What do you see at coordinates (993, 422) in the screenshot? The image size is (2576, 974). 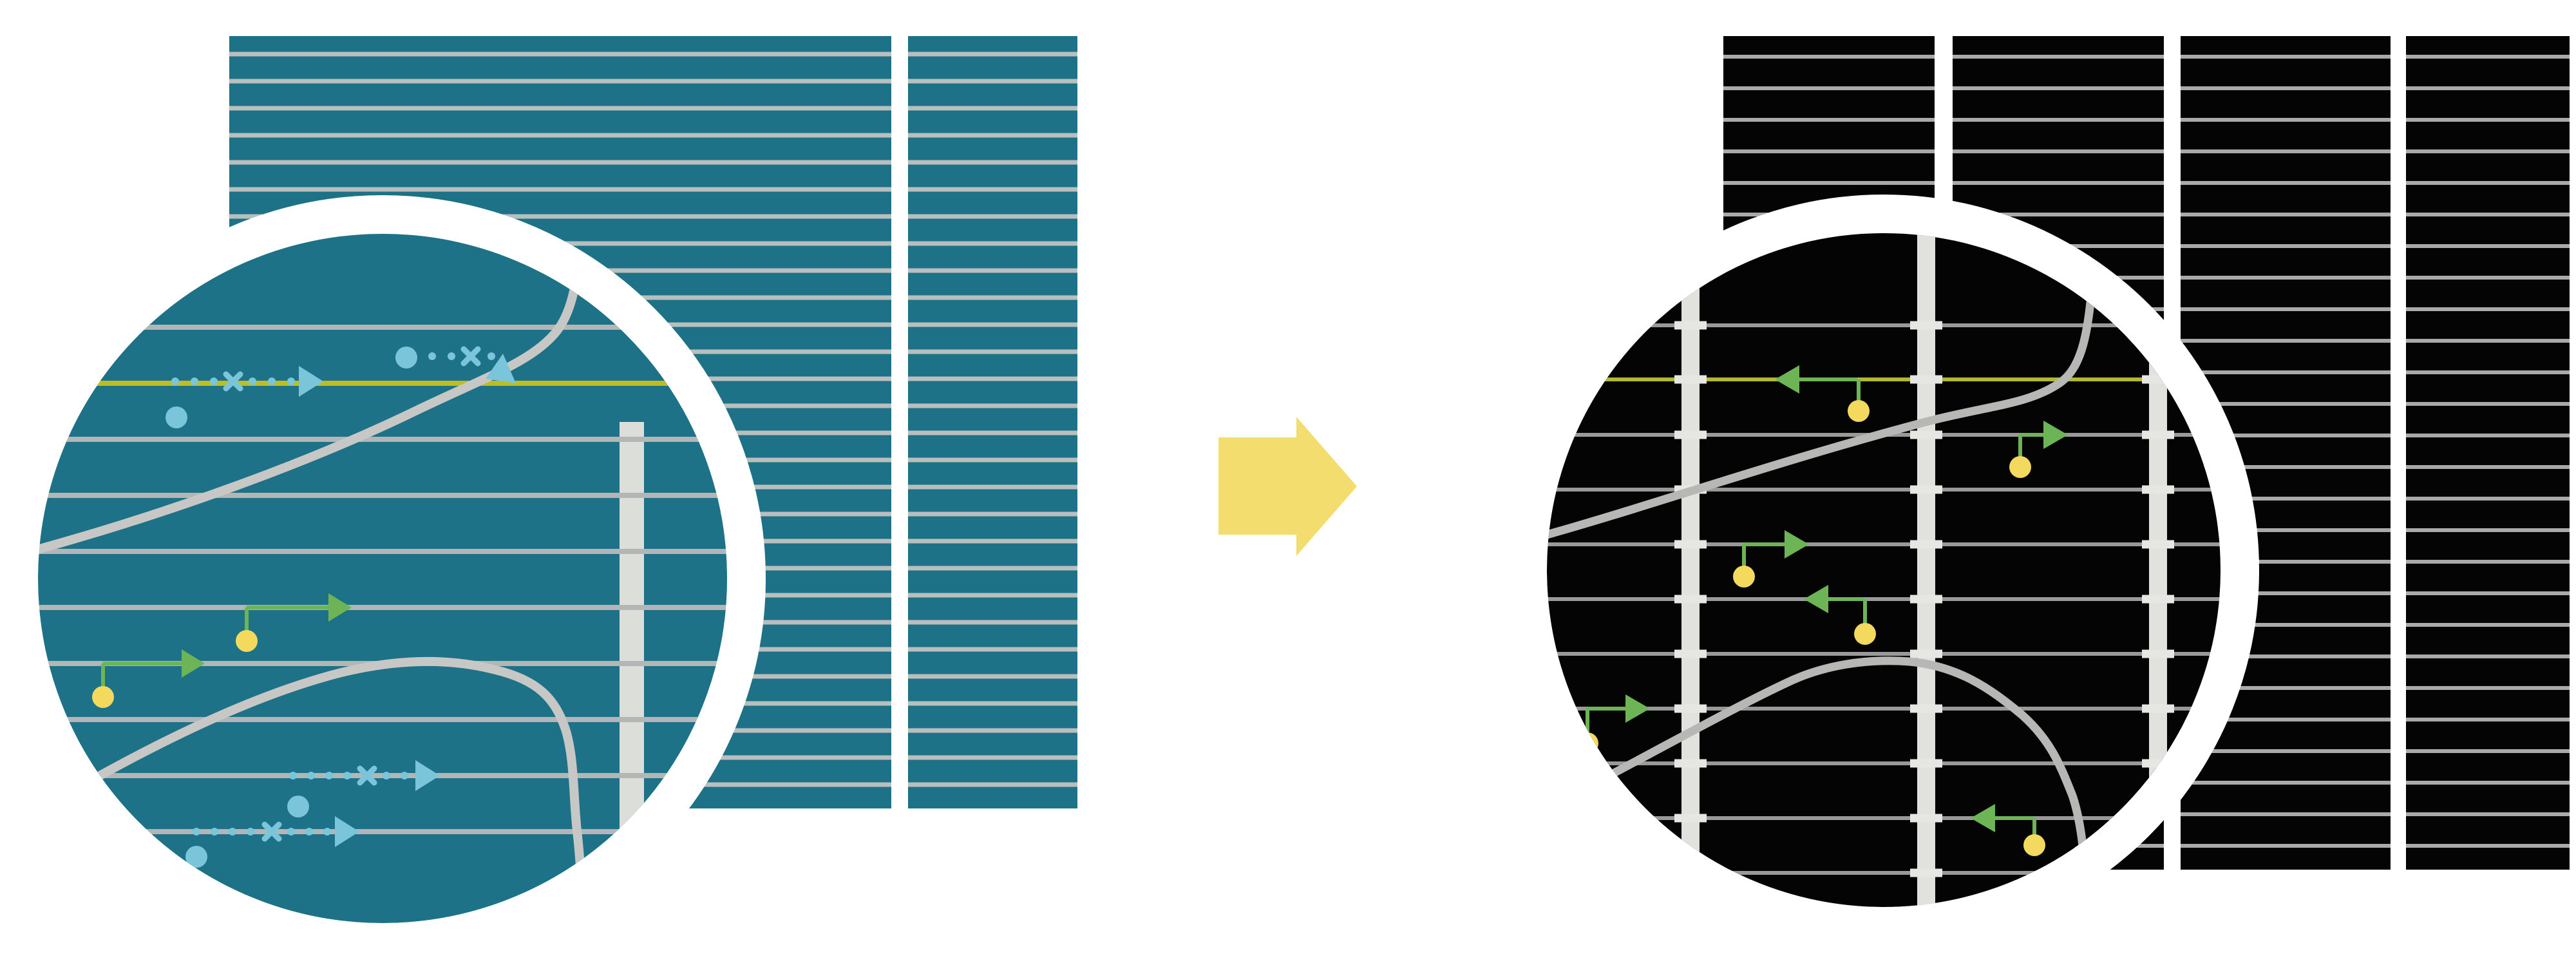 I see `left-cell-panels-wafer` at bounding box center [993, 422].